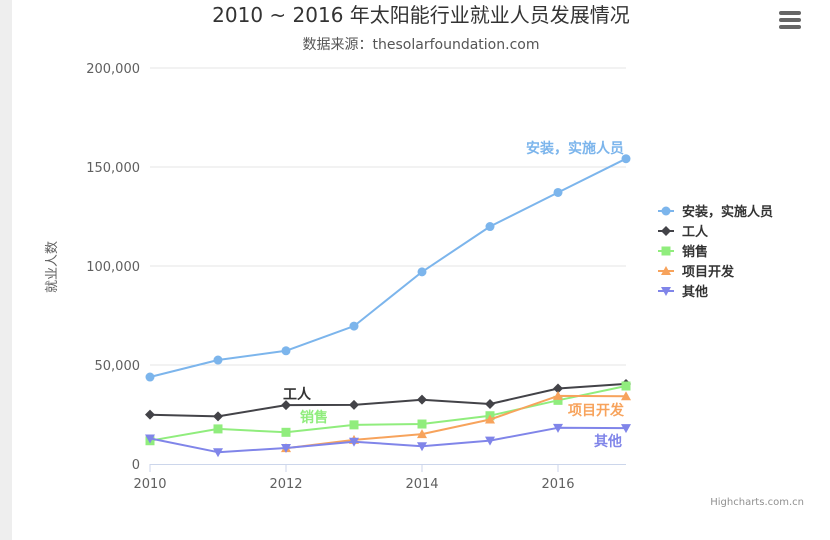 The width and height of the screenshot is (830, 540). I want to click on series-label: 其他, so click(608, 441).